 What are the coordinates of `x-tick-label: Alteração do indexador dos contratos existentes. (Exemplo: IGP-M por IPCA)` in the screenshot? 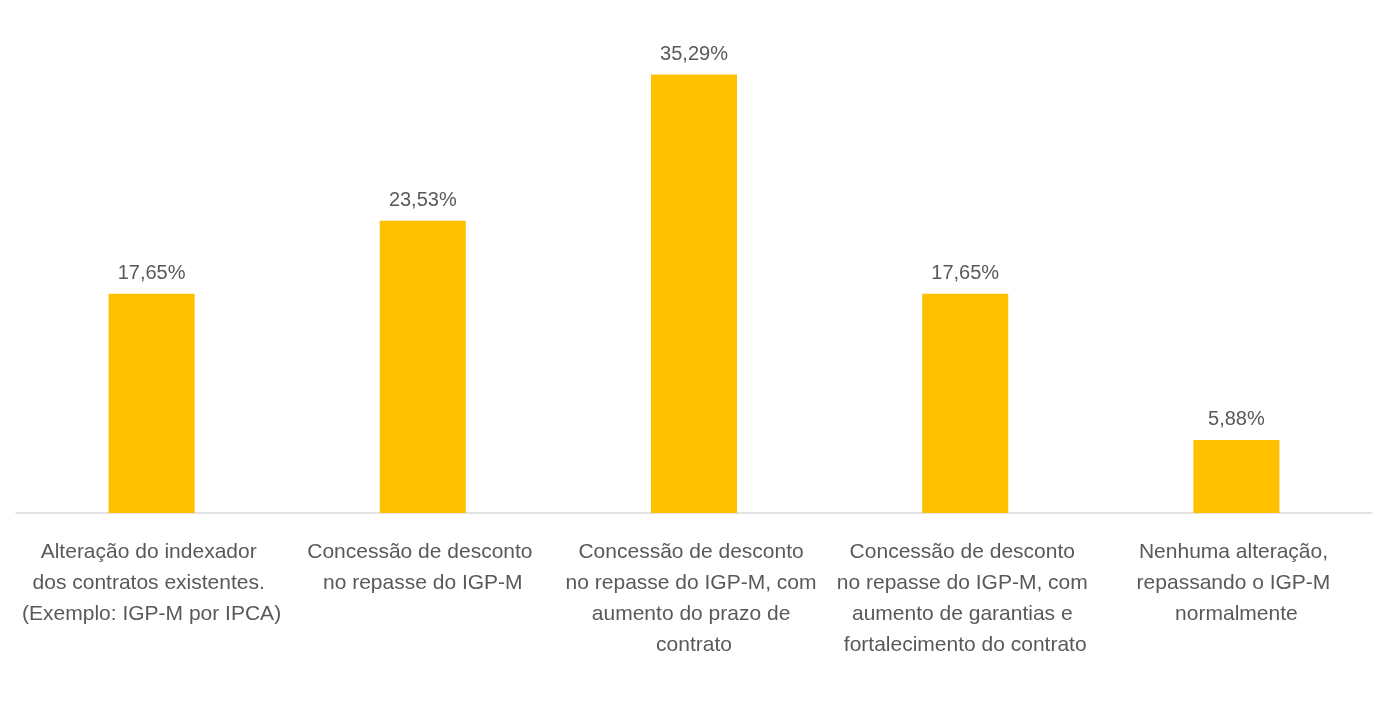 It's located at (152, 581).